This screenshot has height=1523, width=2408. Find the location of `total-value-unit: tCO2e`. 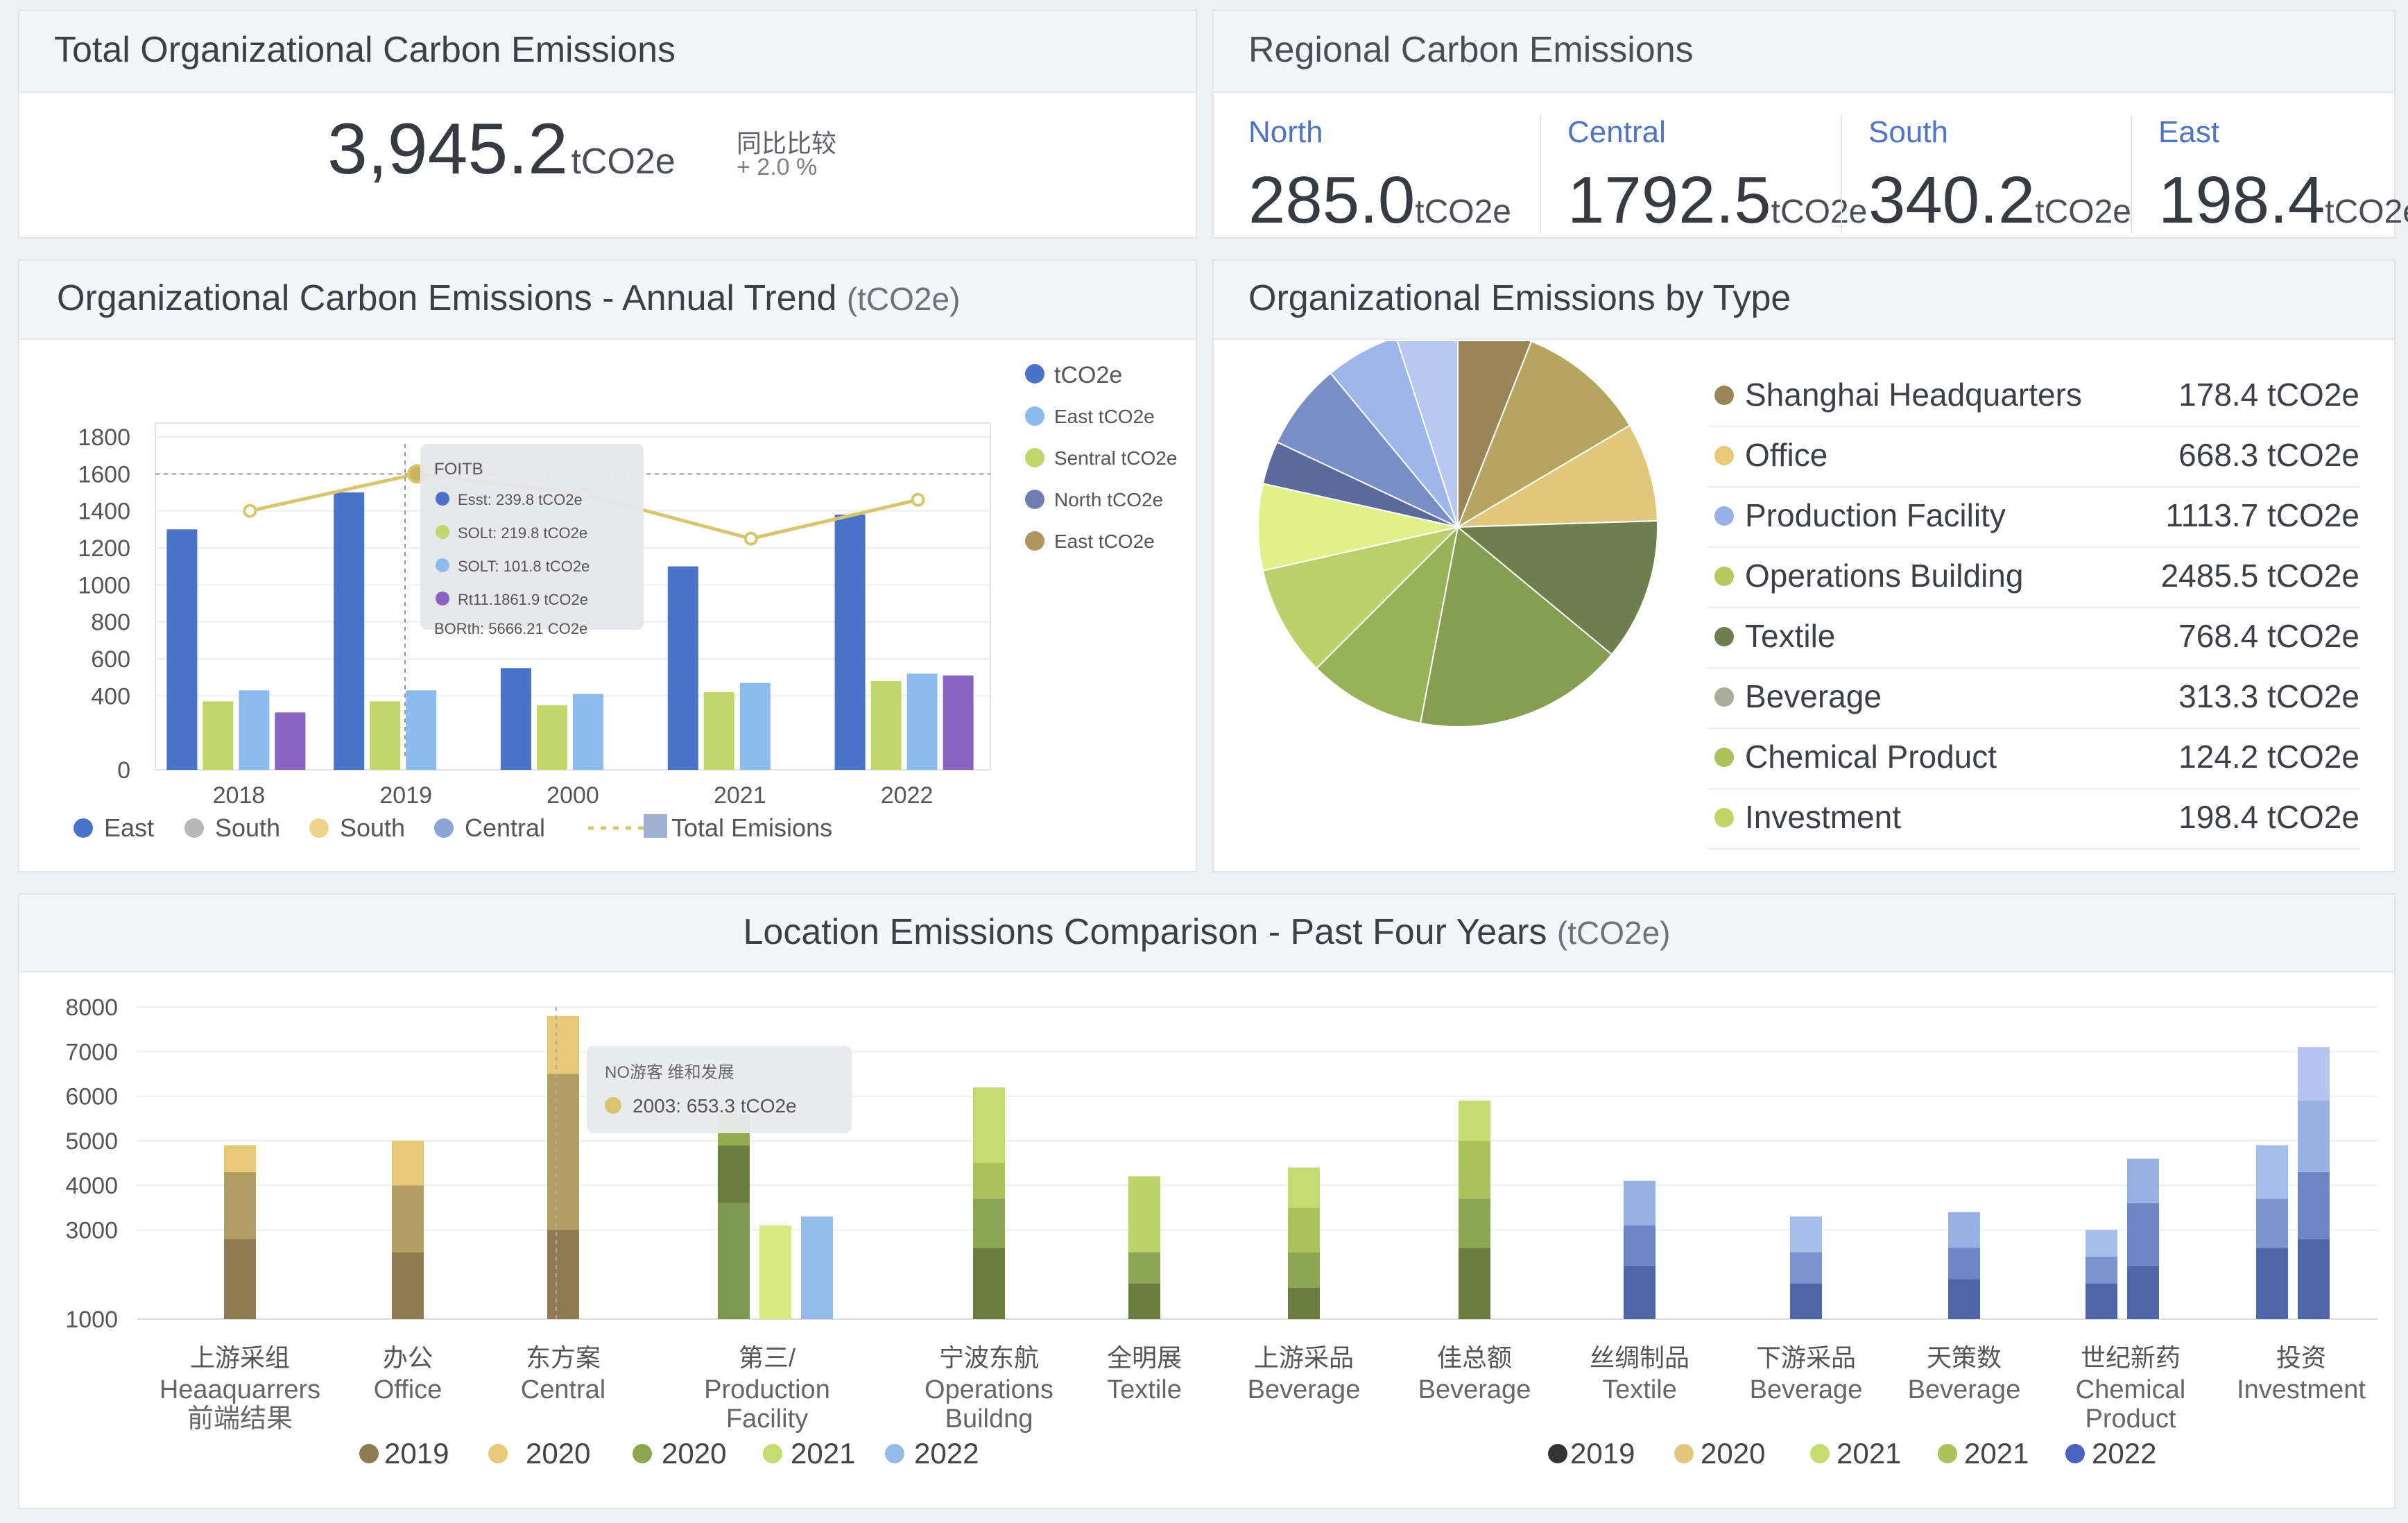

total-value-unit: tCO2e is located at coordinates (623, 161).